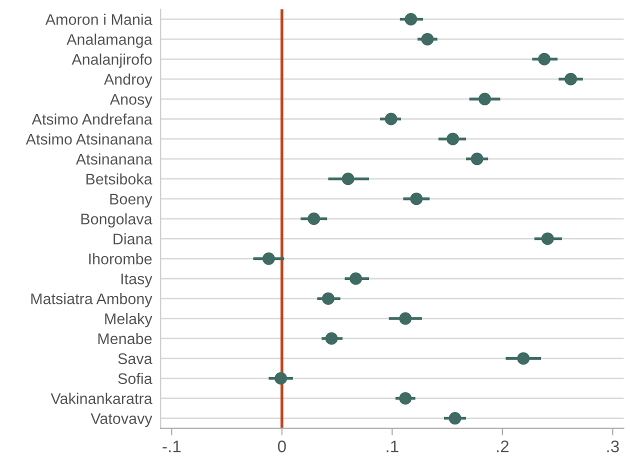 The height and width of the screenshot is (463, 630). Describe the element at coordinates (125, 338) in the screenshot. I see `y-tick-label: Menabe` at that location.